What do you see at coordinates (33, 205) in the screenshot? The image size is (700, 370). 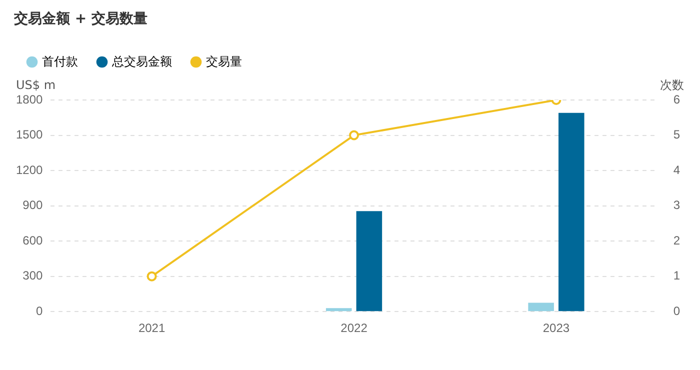 I see `y-tick-label: 900` at bounding box center [33, 205].